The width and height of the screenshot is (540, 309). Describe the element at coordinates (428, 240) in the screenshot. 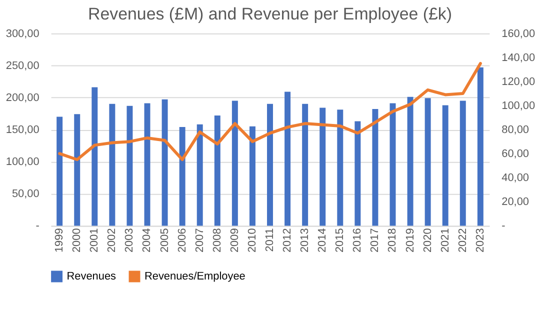

I see `x-tick-label: 2020` at that location.